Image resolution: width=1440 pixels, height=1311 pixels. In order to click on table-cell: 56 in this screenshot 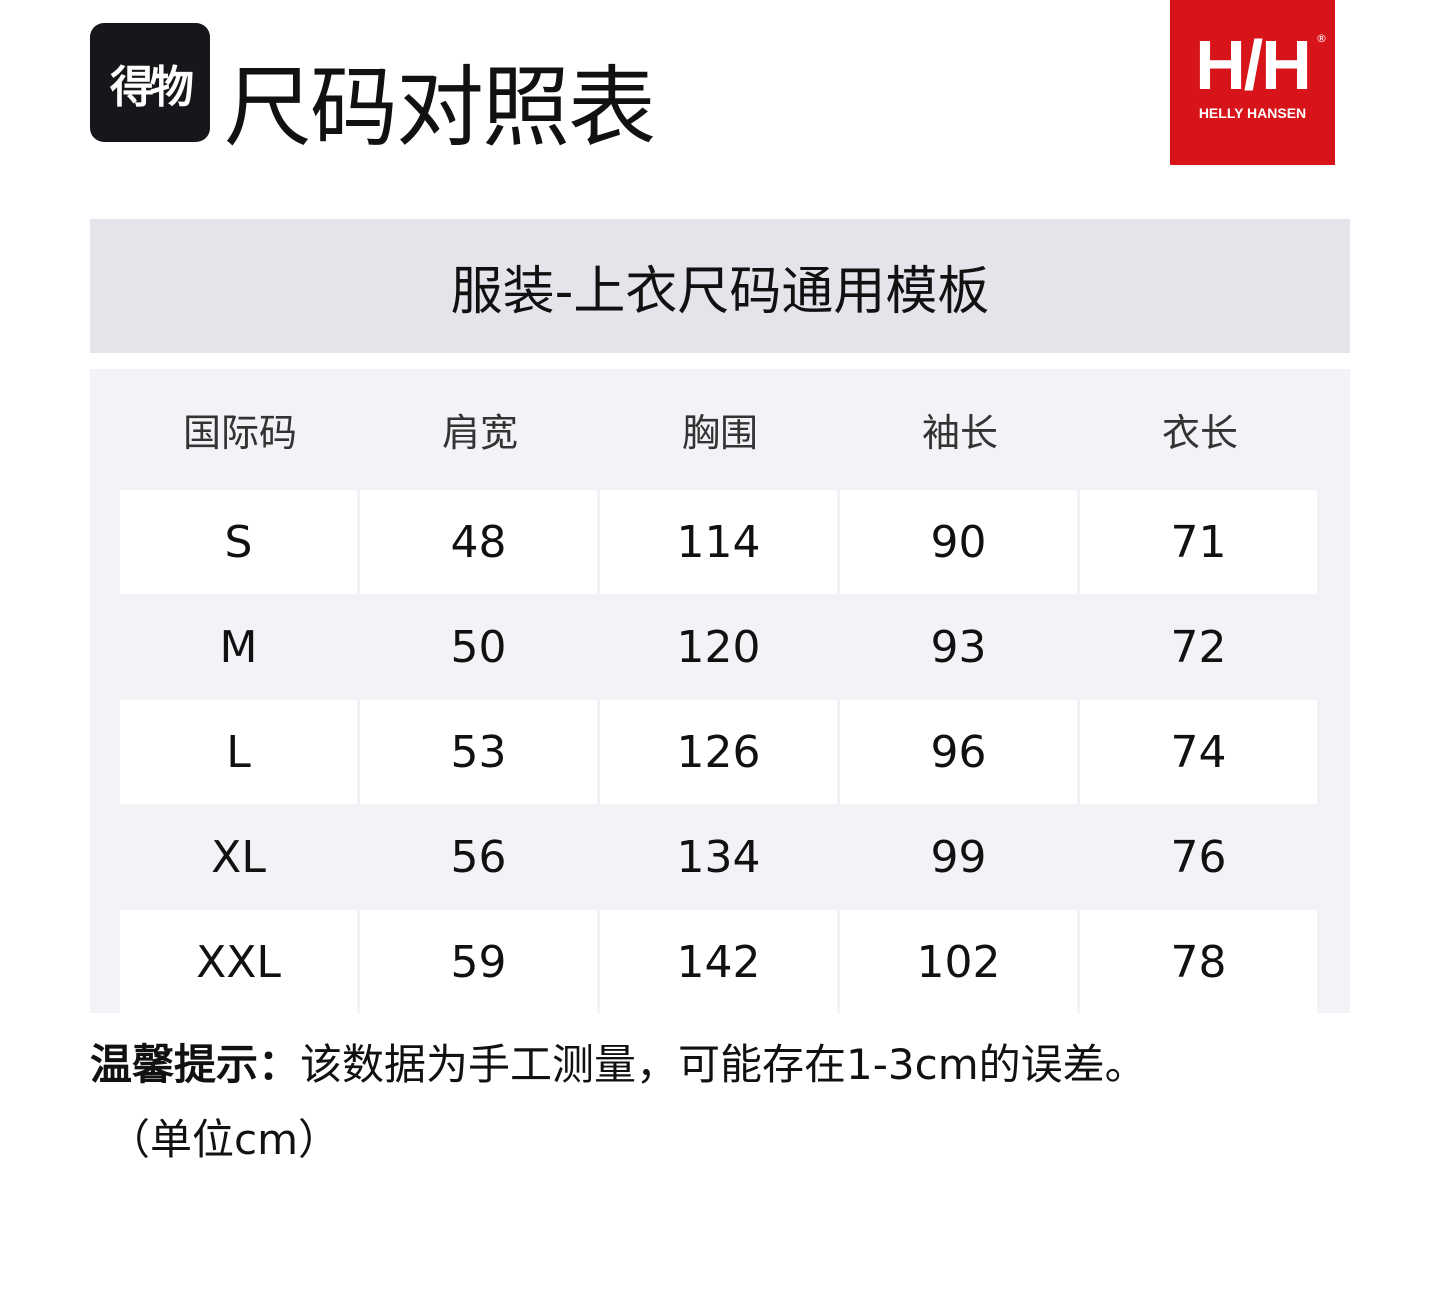, I will do `click(478, 857)`.